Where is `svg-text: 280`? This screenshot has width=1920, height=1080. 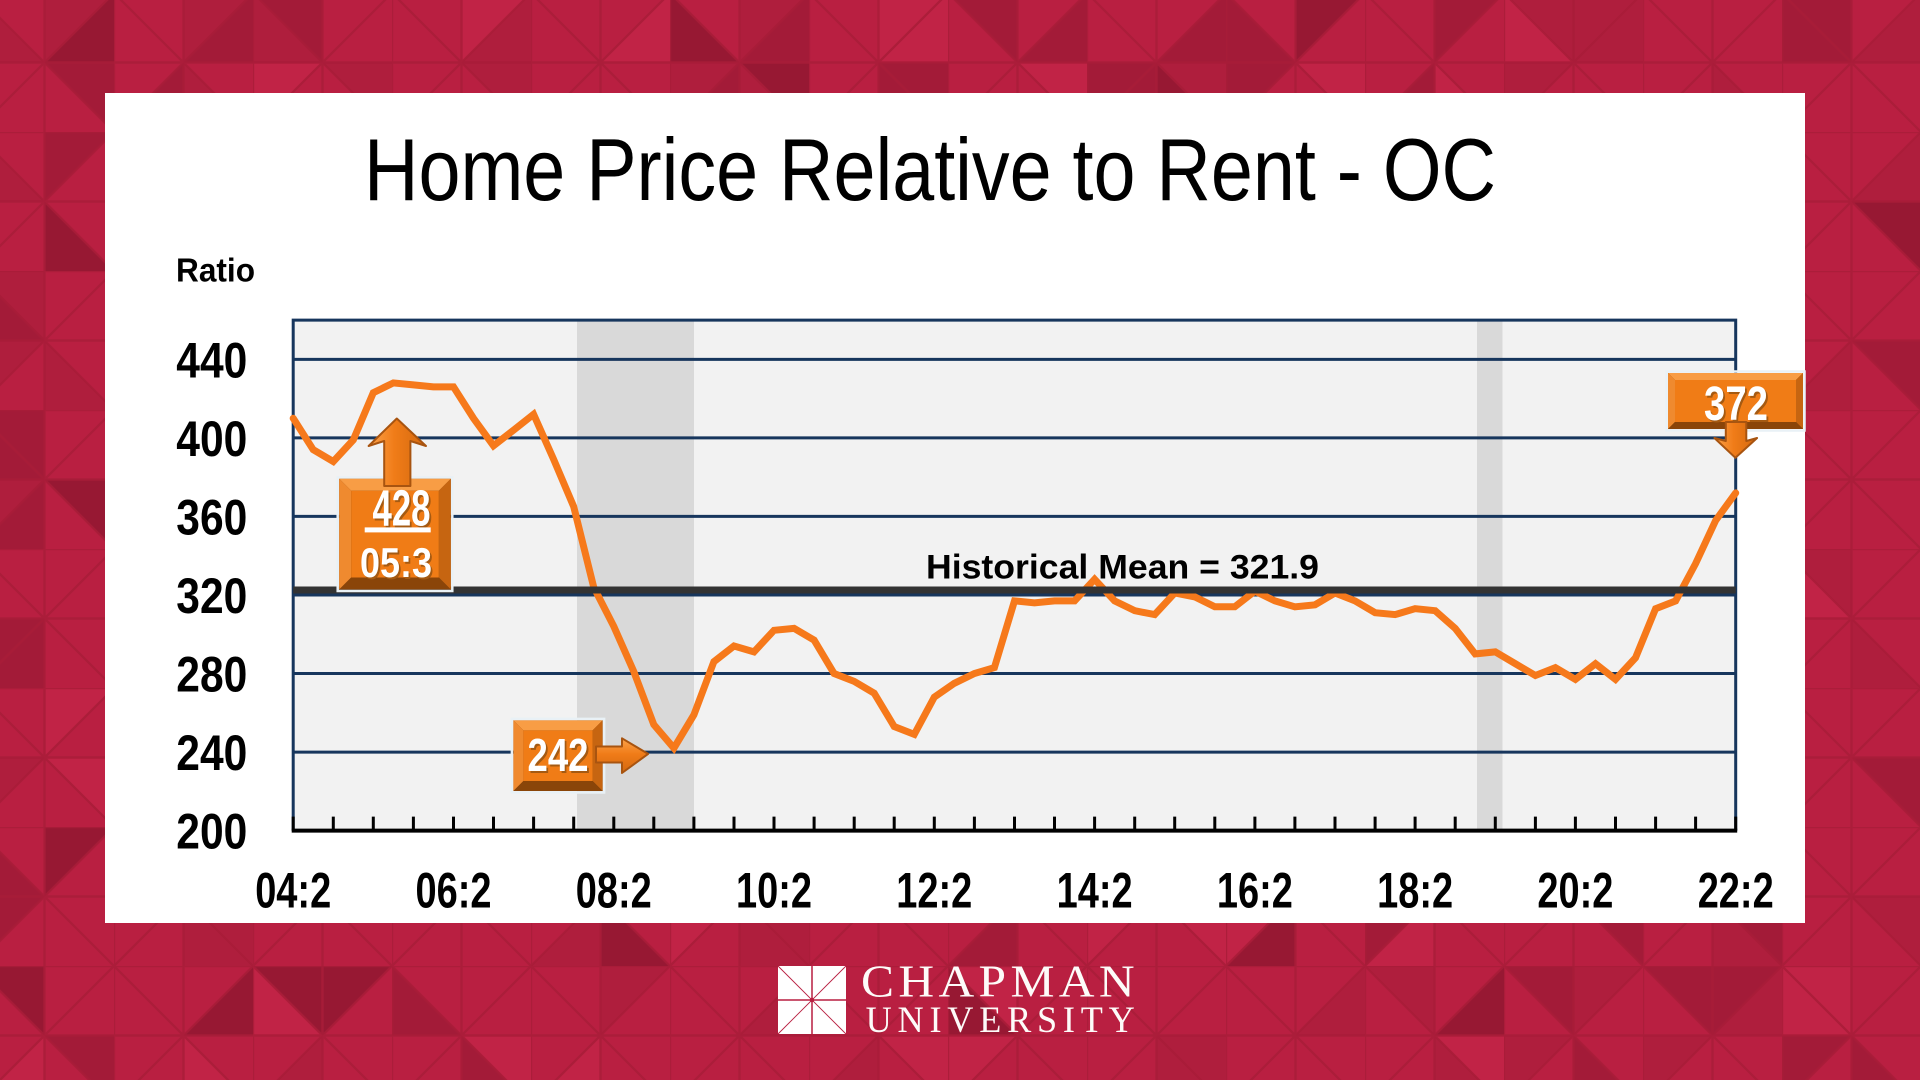
svg-text: 280 is located at coordinates (211, 674).